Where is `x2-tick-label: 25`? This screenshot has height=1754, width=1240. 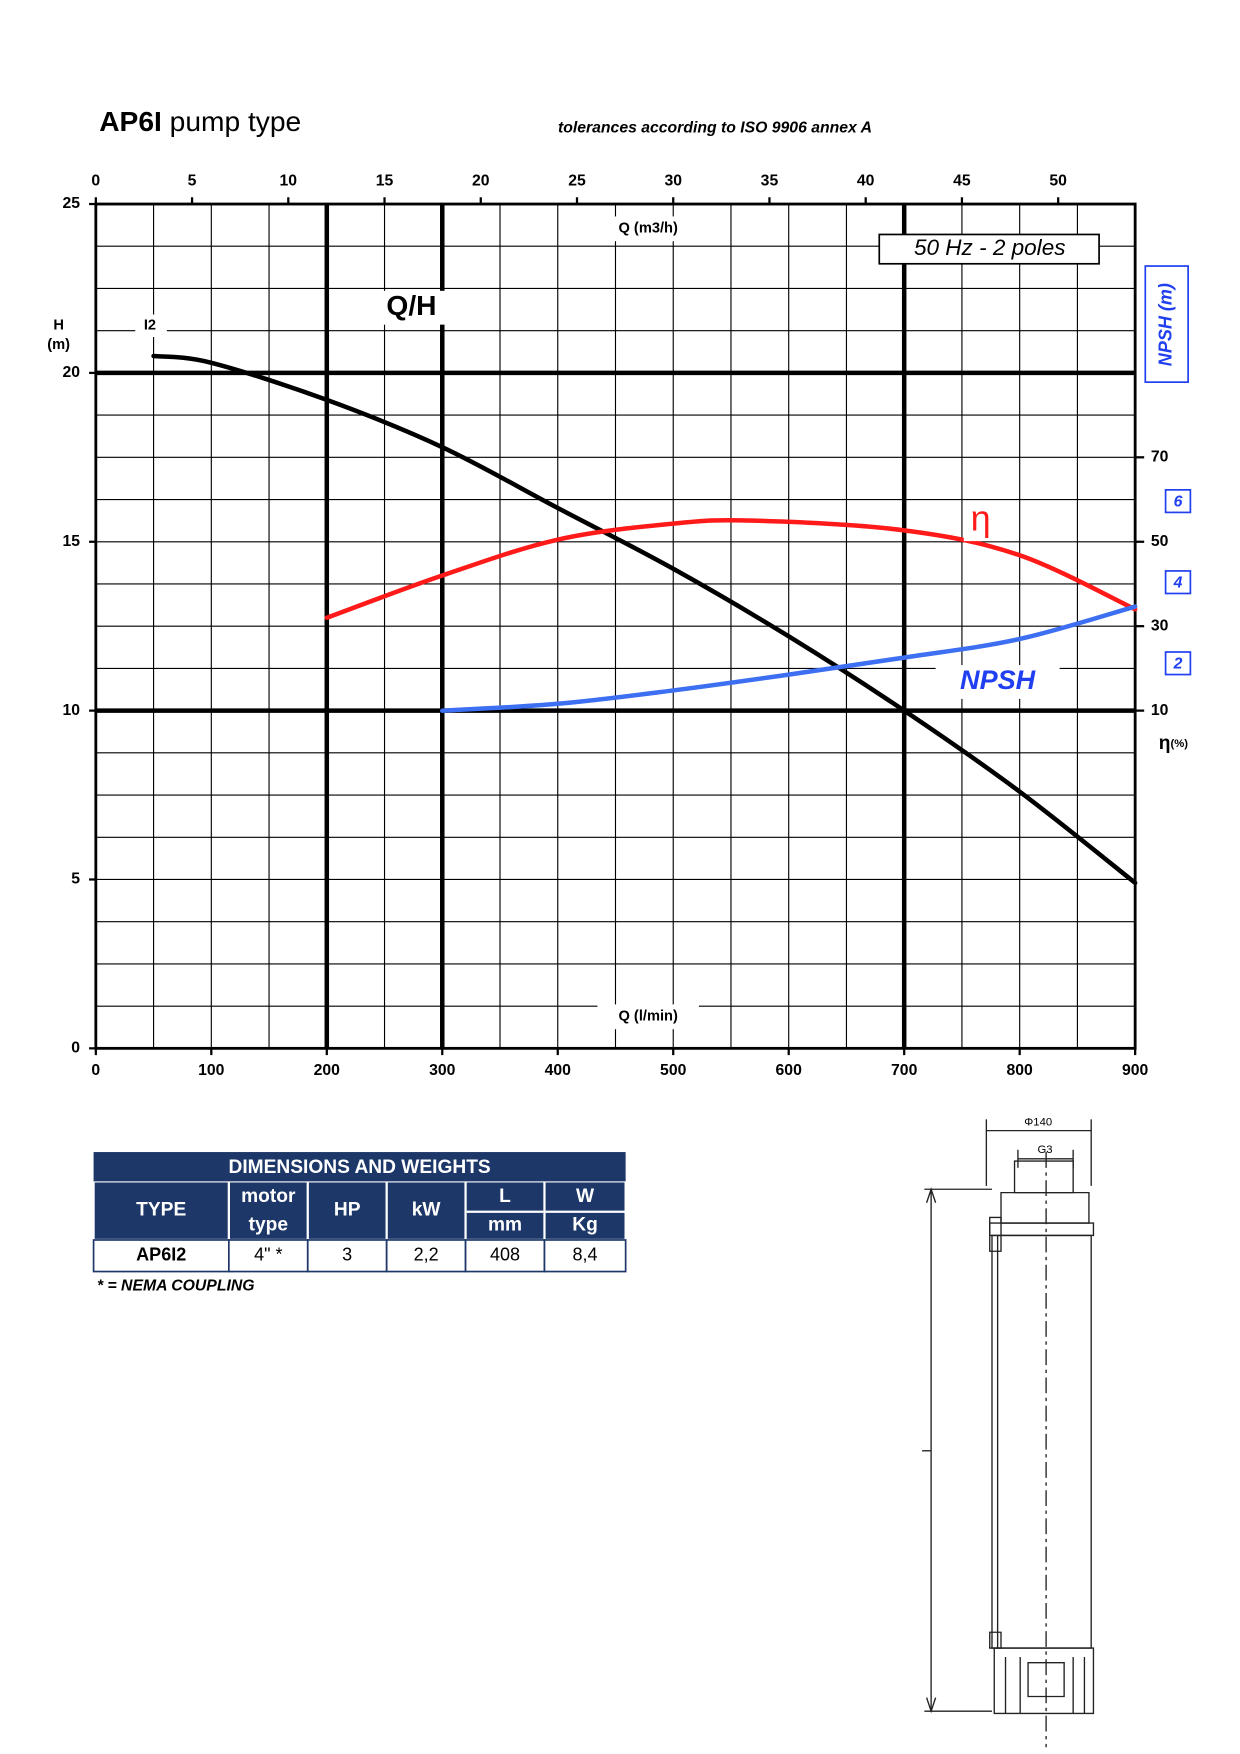
x2-tick-label: 25 is located at coordinates (577, 181).